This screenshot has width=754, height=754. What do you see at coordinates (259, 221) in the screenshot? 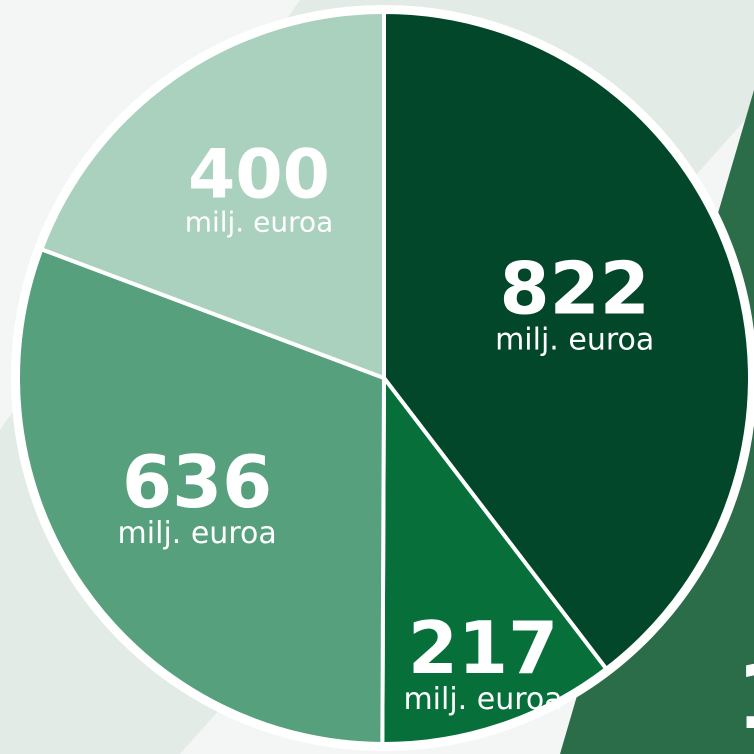
I see `slice-unit-label-400: milj. euroa` at bounding box center [259, 221].